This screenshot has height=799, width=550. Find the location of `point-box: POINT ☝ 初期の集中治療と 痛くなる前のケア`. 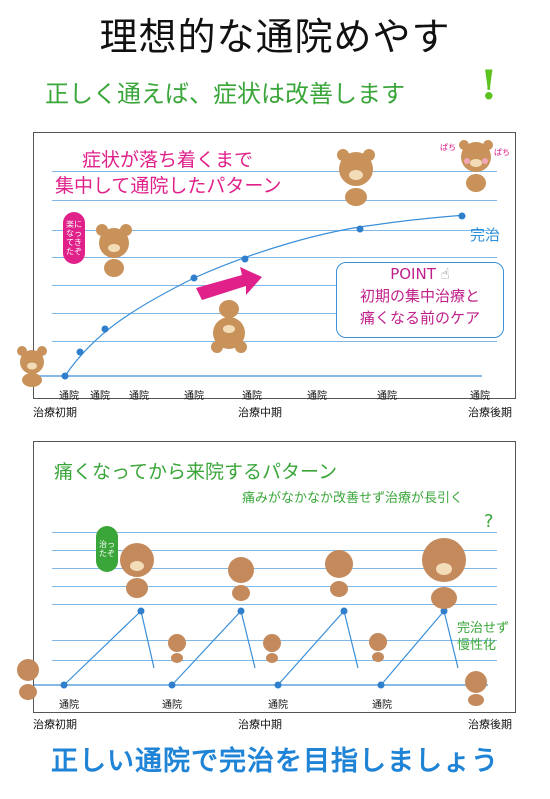

point-box: POINT ☝ 初期の集中治療と 痛くなる前のケア is located at coordinates (420, 300).